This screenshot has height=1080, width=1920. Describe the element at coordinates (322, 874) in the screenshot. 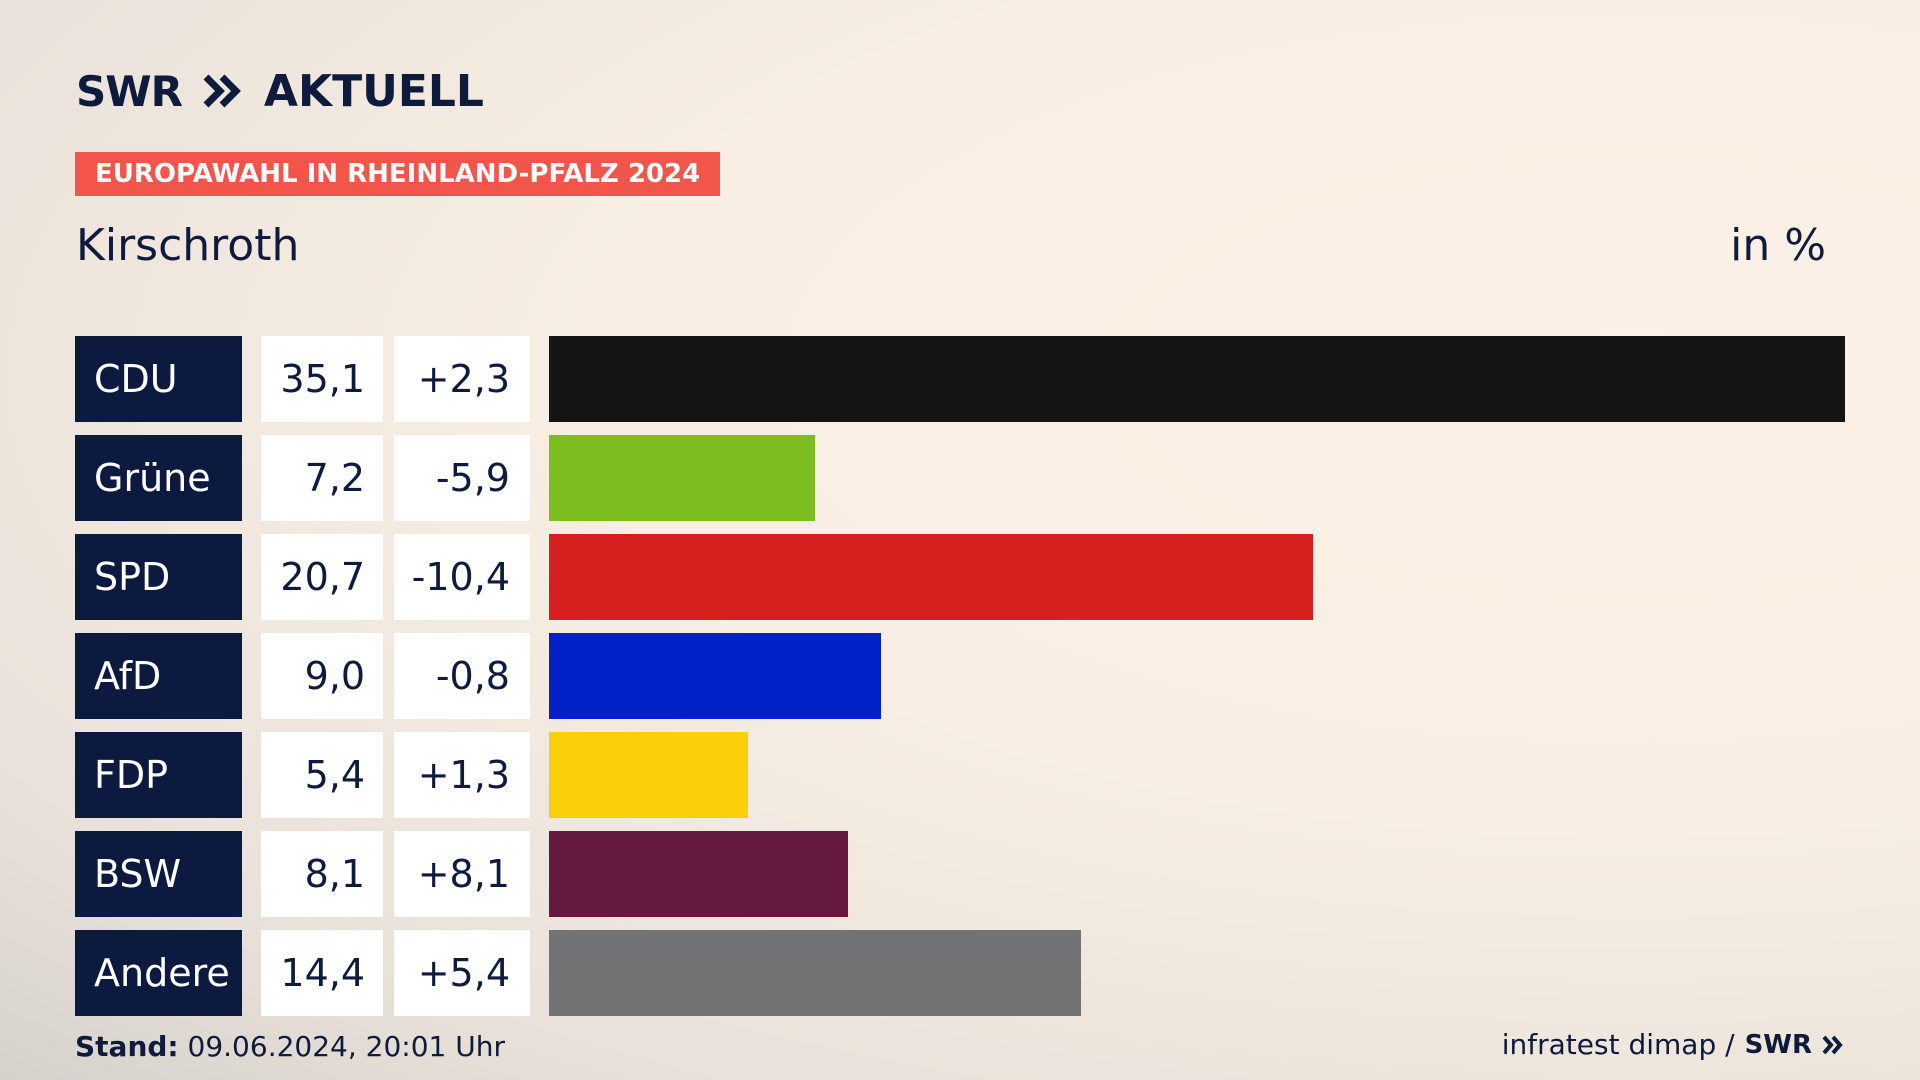

I see `vote-share-value: 8,1` at that location.